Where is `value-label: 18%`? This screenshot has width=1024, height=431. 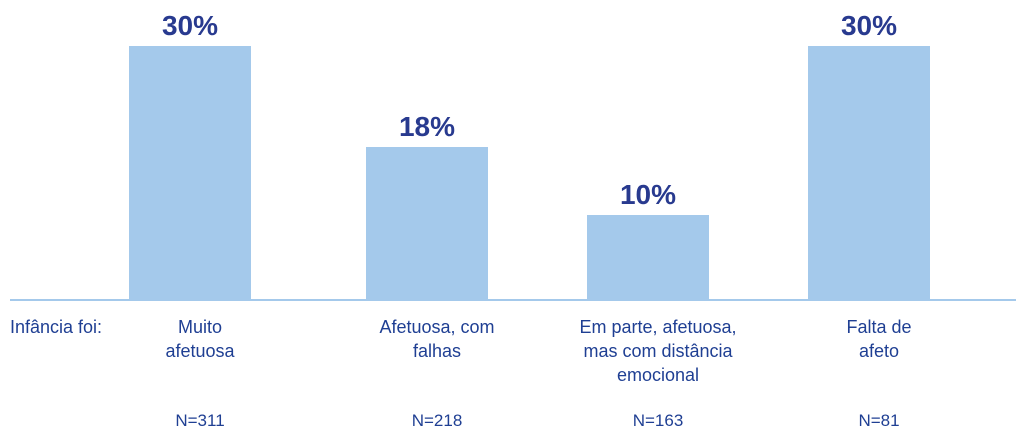
value-label: 18% is located at coordinates (427, 127).